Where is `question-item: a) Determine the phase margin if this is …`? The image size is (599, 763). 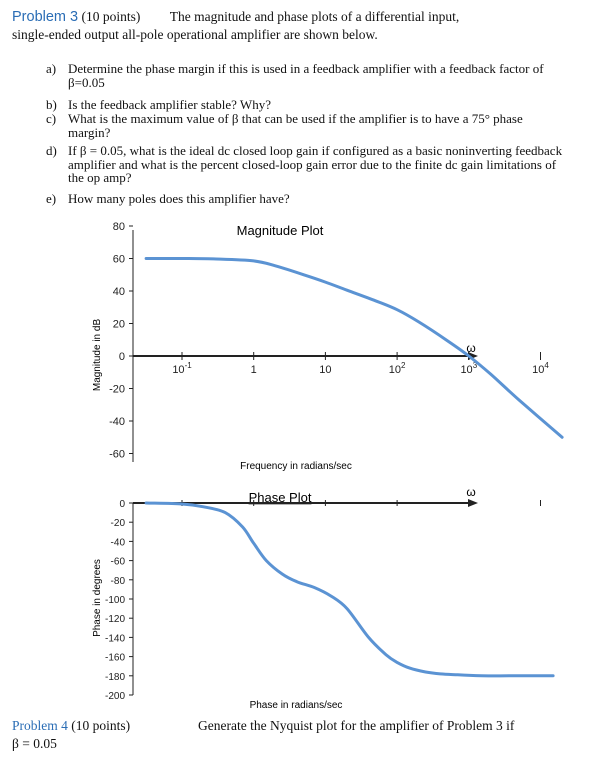
question-item: a) Determine the phase margin if this is … is located at coordinates (306, 75).